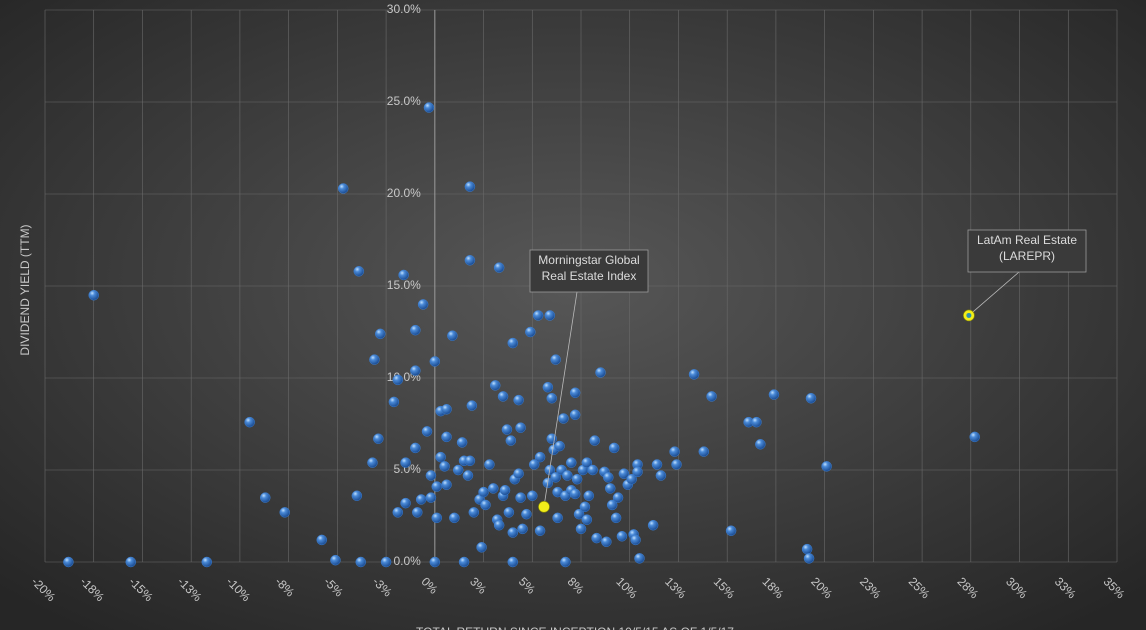  Describe the element at coordinates (25, 289) in the screenshot. I see `y-axis-title: DIVIDEND YIELD (TTM)` at that location.